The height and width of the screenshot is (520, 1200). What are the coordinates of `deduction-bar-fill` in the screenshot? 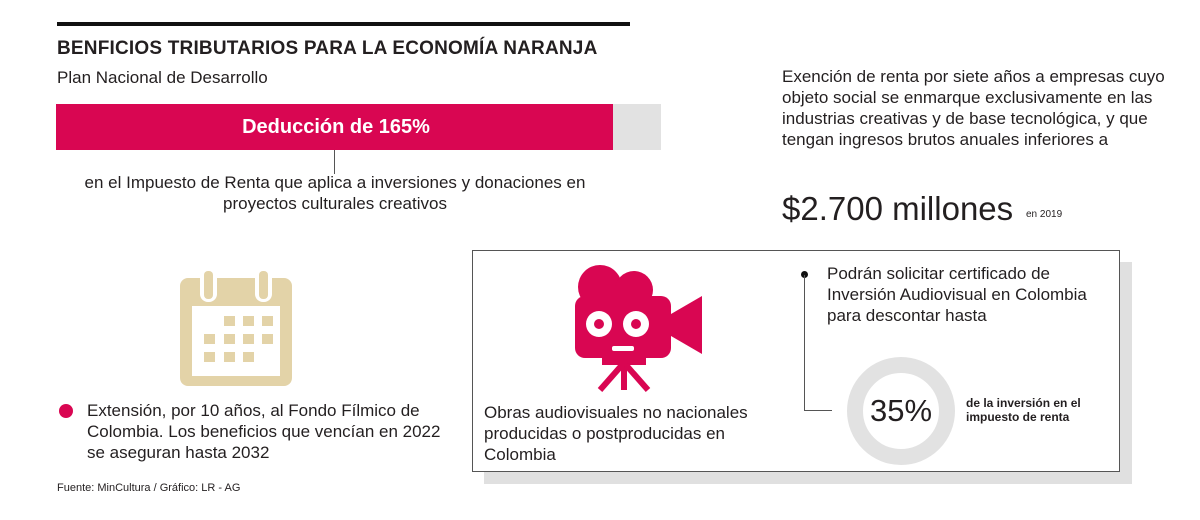 It's located at (334, 127).